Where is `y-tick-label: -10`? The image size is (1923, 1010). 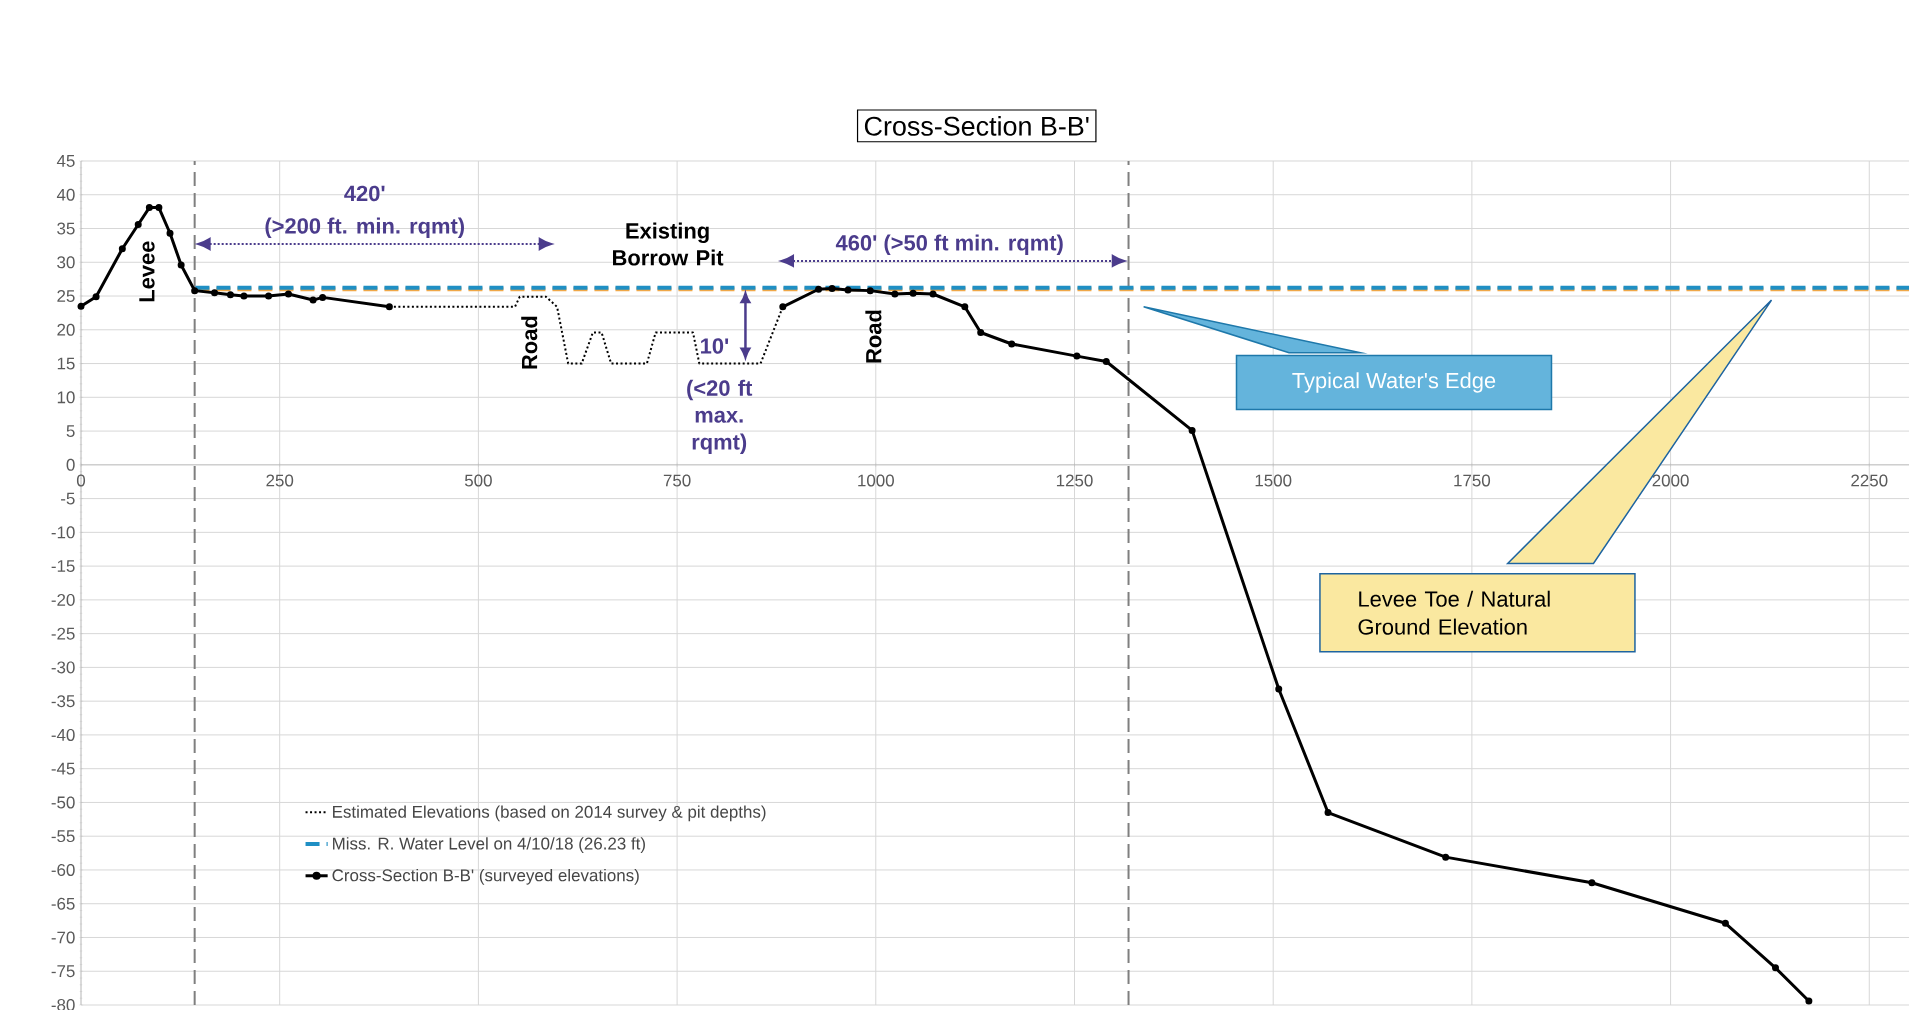 y-tick-label: -10 is located at coordinates (63, 532).